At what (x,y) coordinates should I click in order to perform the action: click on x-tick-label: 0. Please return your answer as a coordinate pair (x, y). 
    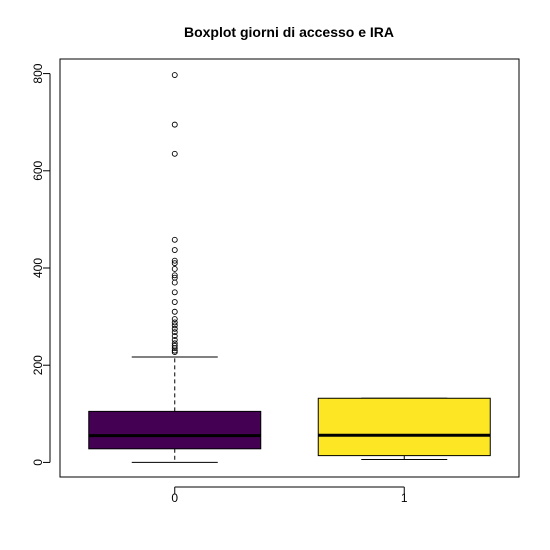
    Looking at the image, I should click on (174, 498).